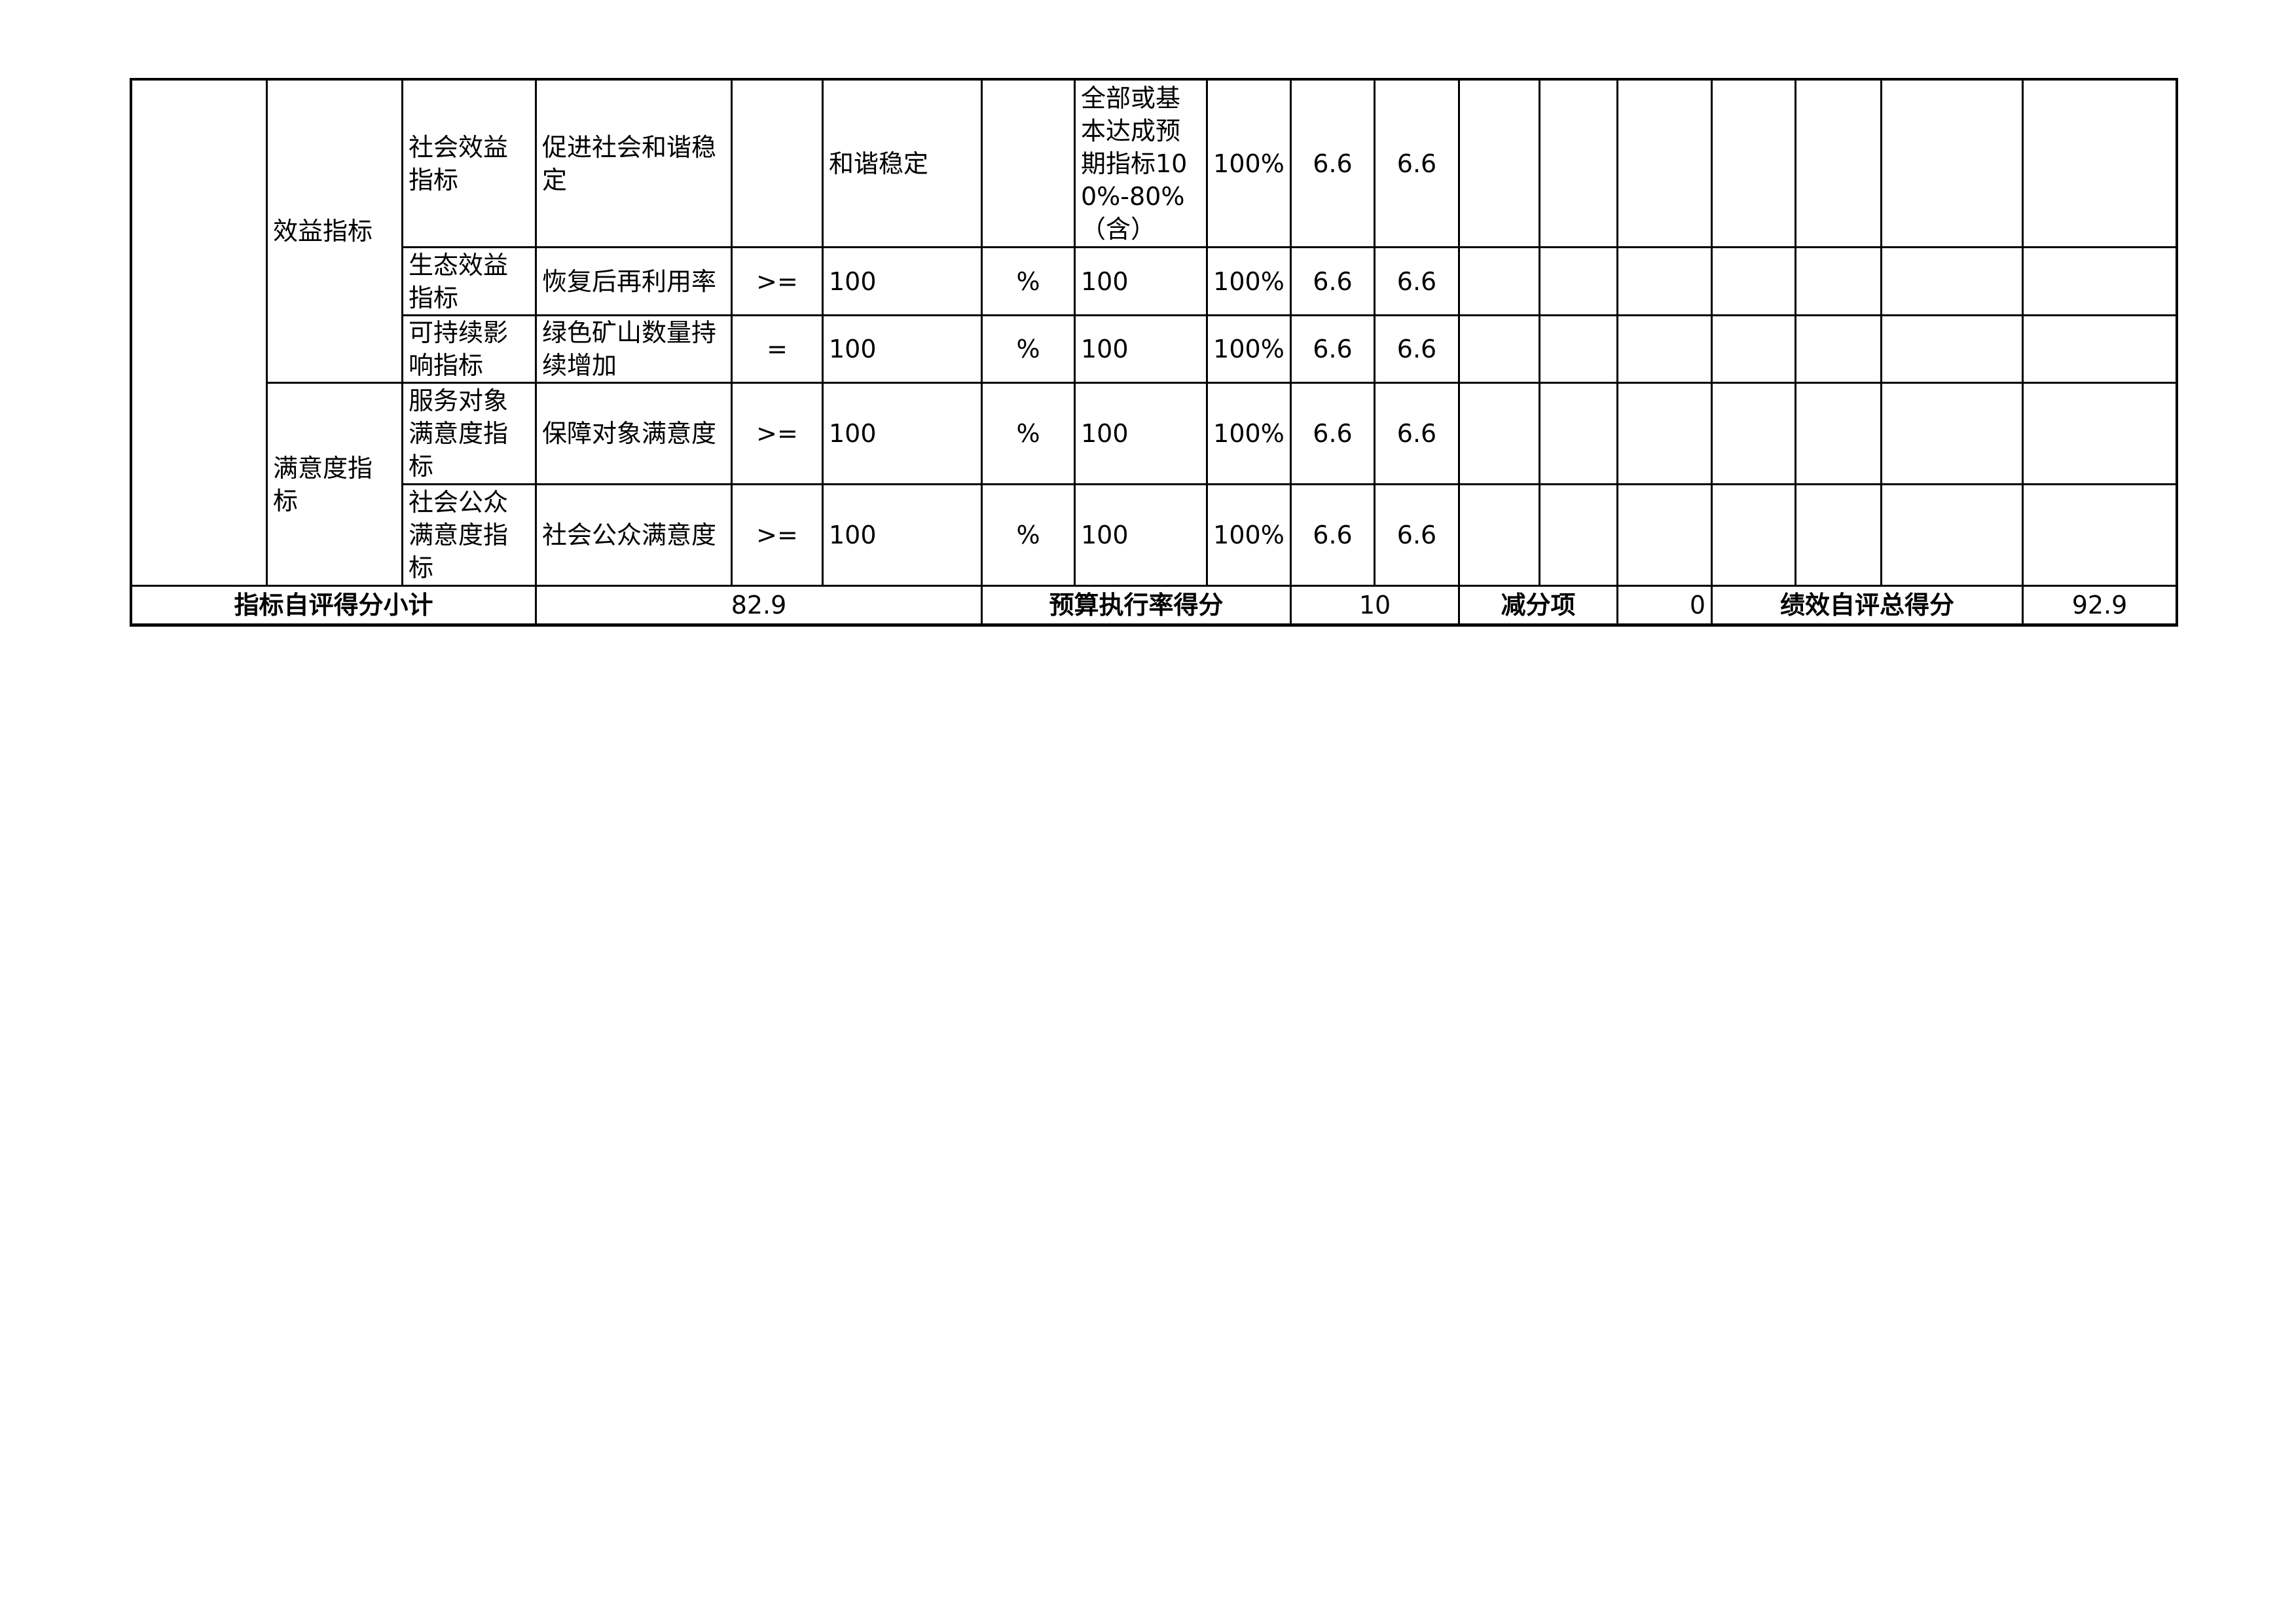 This screenshot has height=1624, width=2296. Describe the element at coordinates (470, 350) in the screenshot. I see `level3-indicator-cell: 可持续影响指标` at that location.